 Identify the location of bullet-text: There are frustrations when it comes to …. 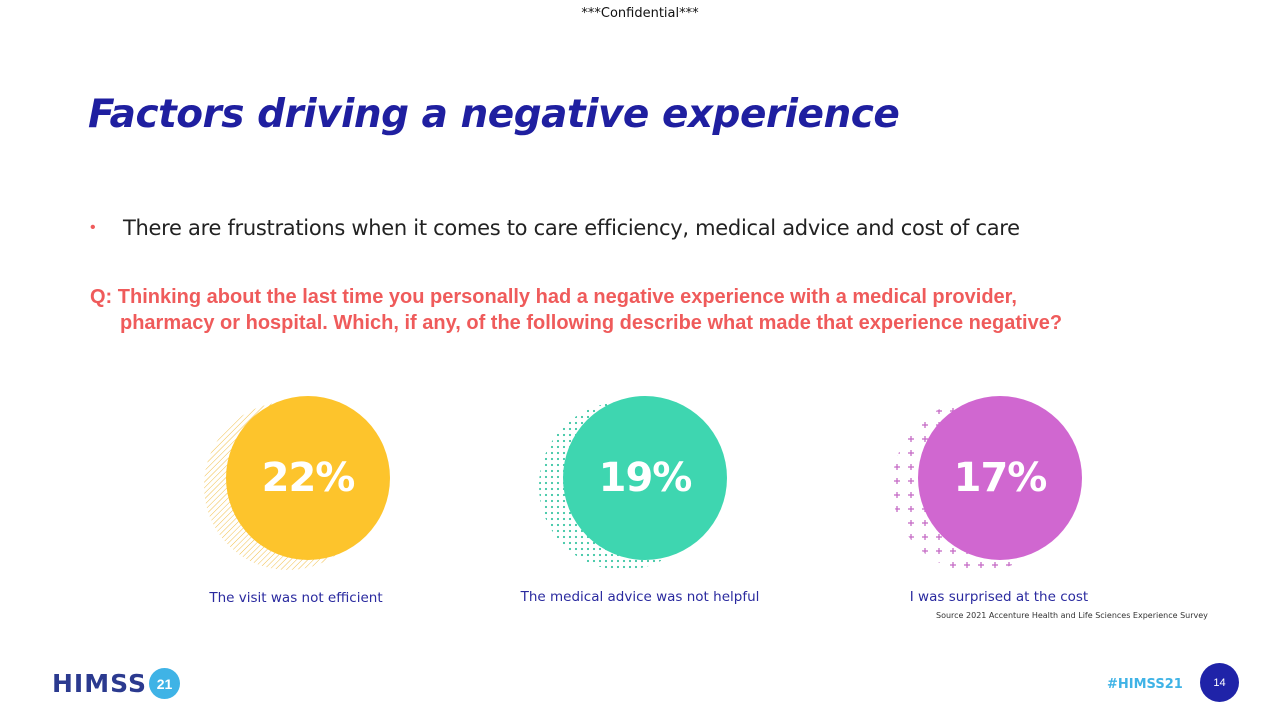
(571, 228).